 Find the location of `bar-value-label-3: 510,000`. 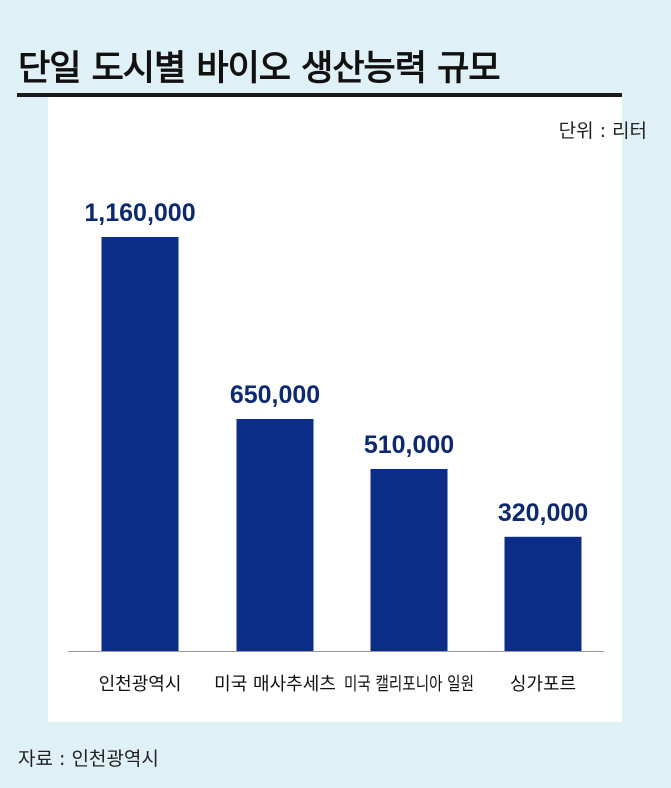

bar-value-label-3: 510,000 is located at coordinates (409, 445).